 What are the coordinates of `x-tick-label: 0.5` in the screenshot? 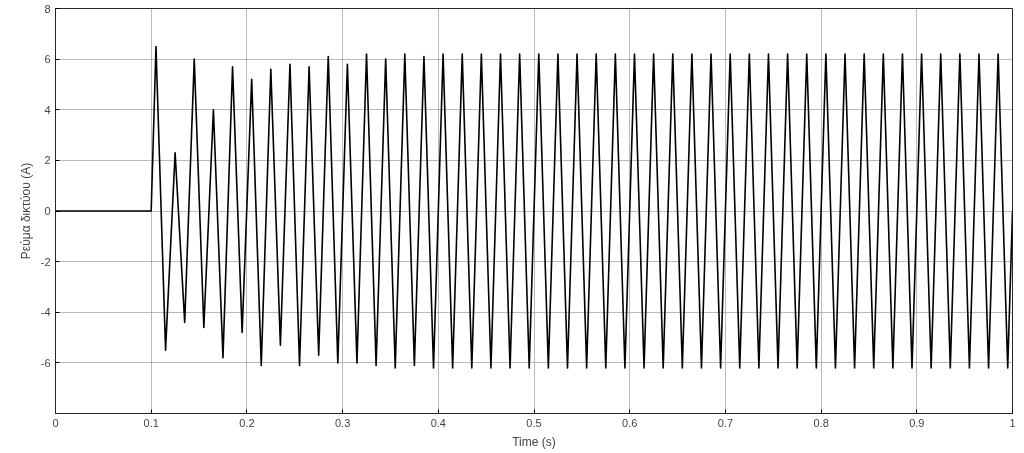 It's located at (534, 422).